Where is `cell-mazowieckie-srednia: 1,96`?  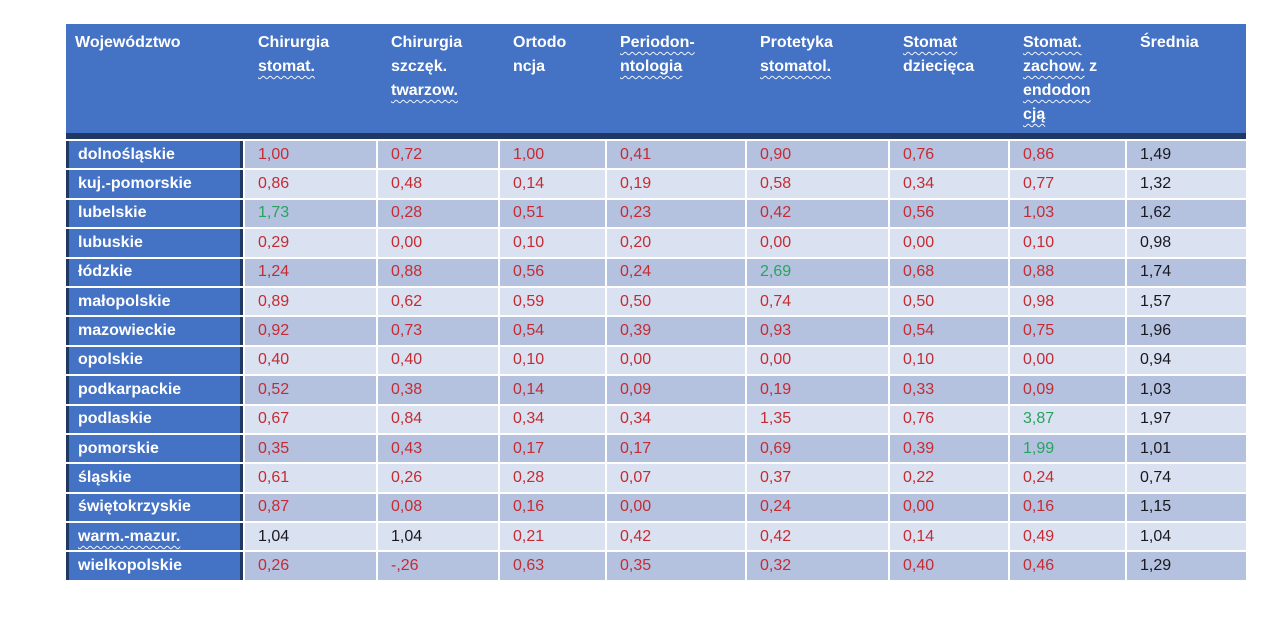 cell-mazowieckie-srednia: 1,96 is located at coordinates (1186, 331).